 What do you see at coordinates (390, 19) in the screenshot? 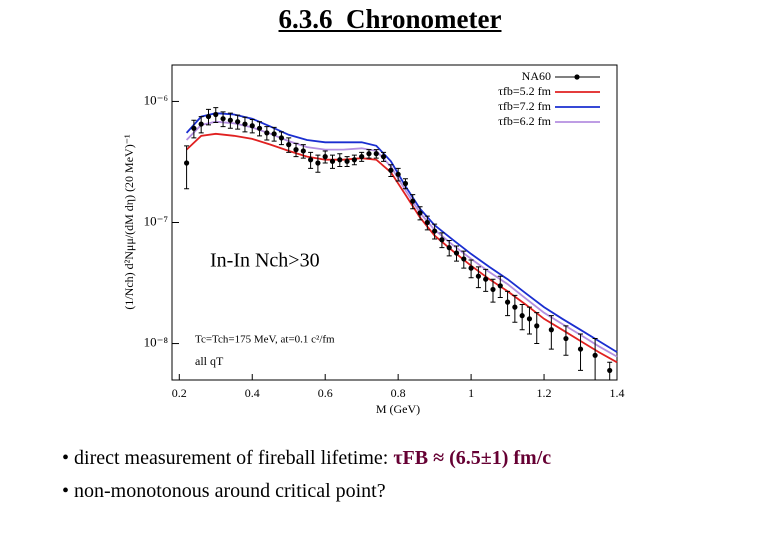
I see `slide-title: 6.3.6 Chronometer` at bounding box center [390, 19].